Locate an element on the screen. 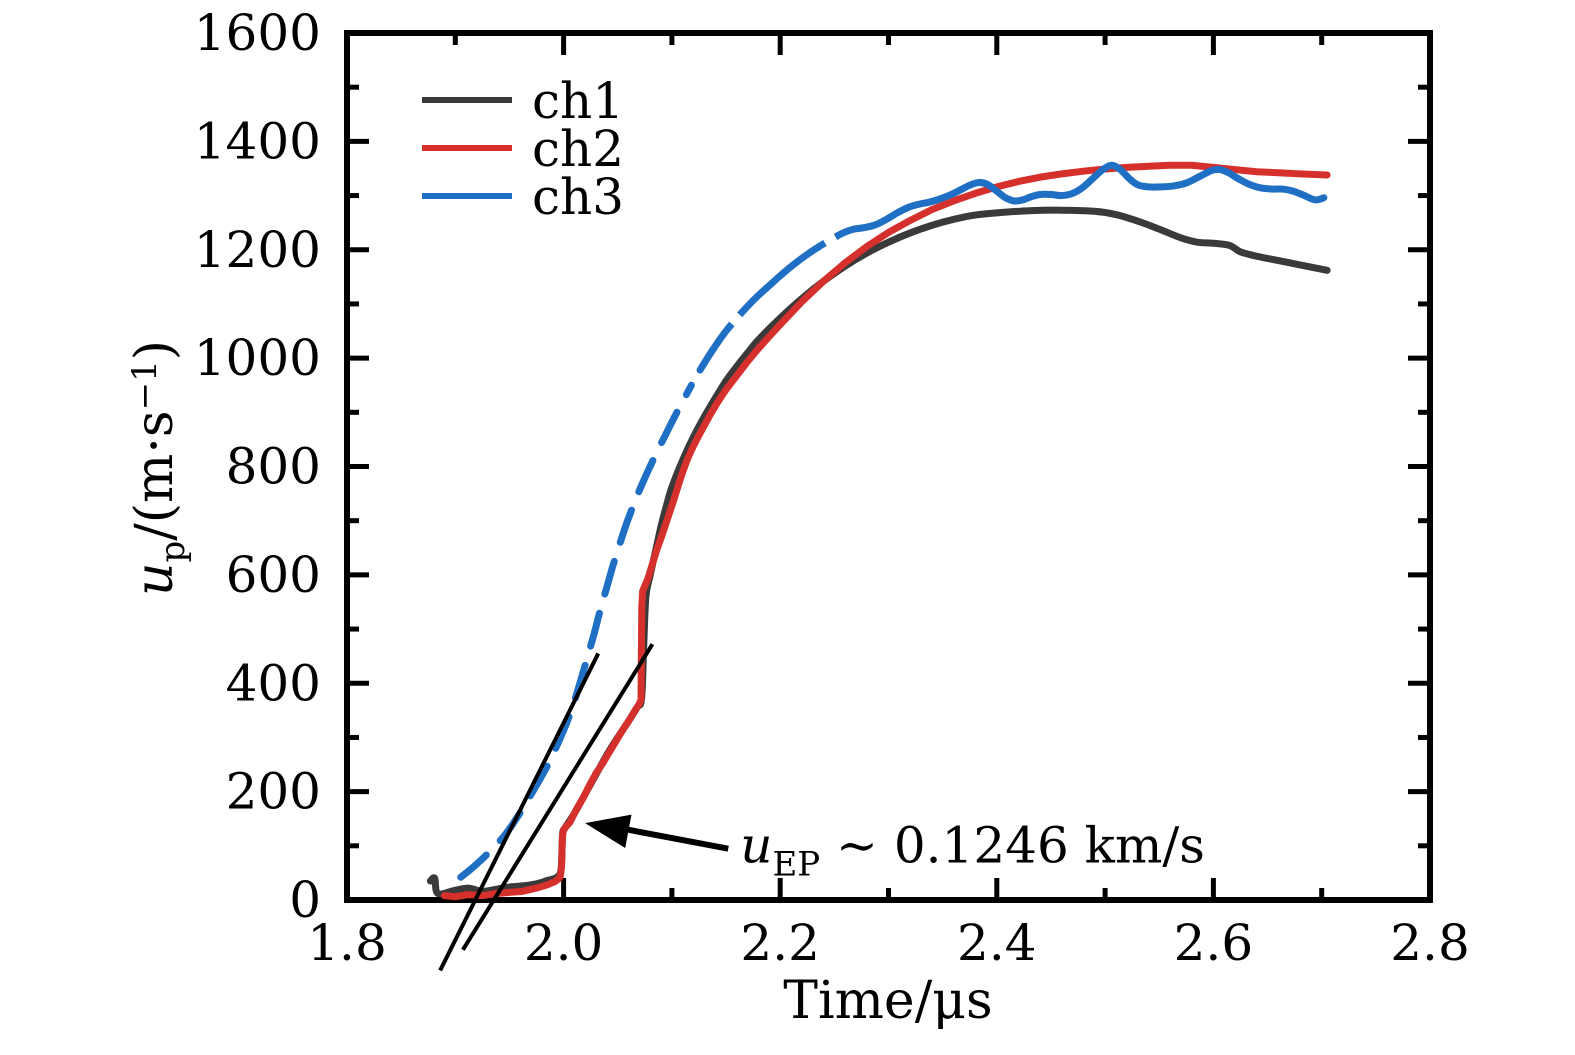 Image resolution: width=1575 pixels, height=1055 pixels. series-line-ch3-solid is located at coordinates (1012, 267).